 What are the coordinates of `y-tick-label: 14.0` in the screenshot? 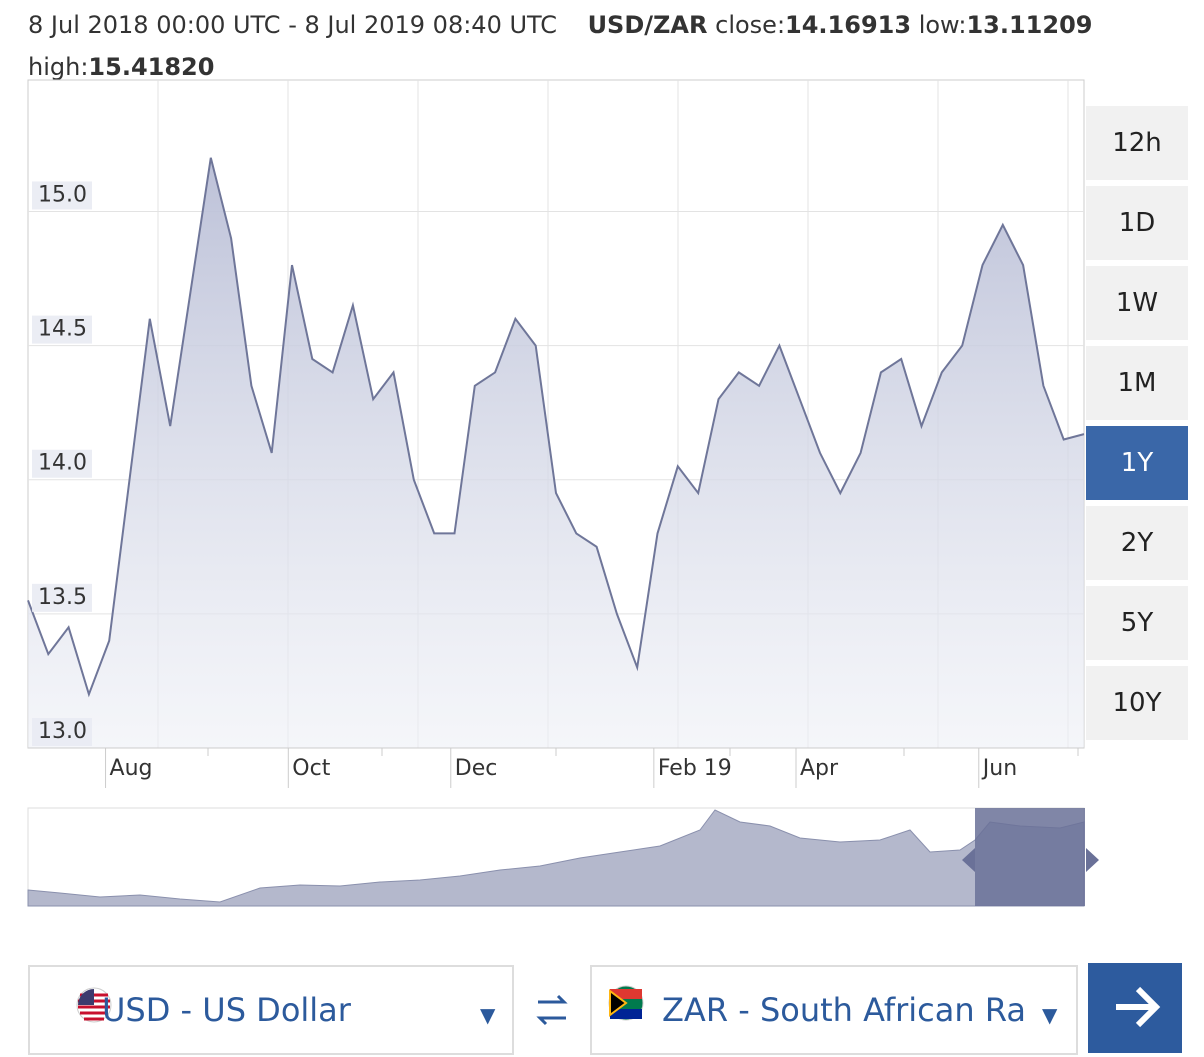 It's located at (62, 463).